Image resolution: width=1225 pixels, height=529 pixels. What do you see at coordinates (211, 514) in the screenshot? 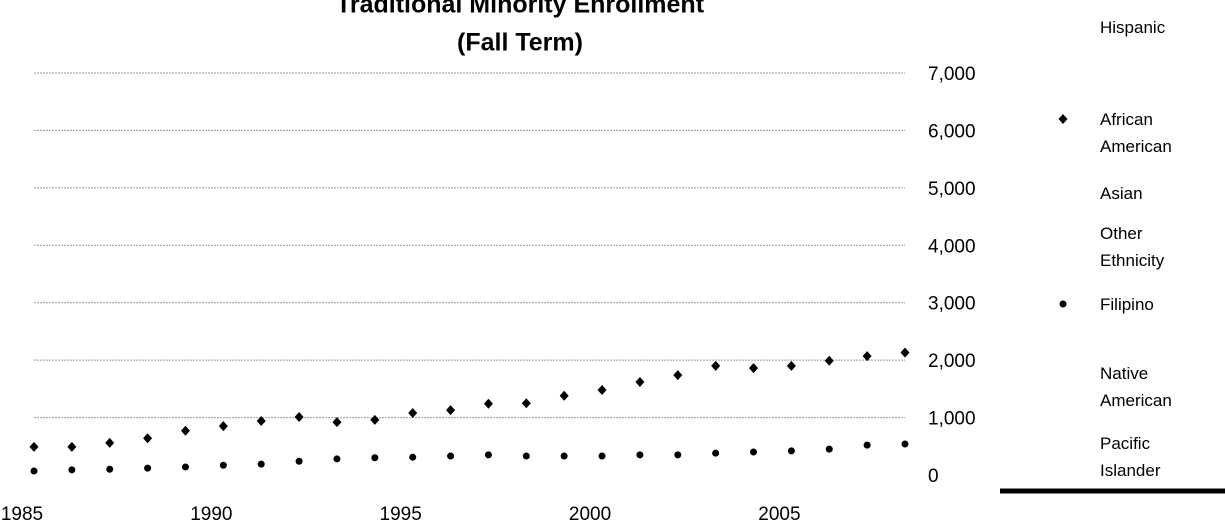
I see `x-tick-label: 1990` at bounding box center [211, 514].